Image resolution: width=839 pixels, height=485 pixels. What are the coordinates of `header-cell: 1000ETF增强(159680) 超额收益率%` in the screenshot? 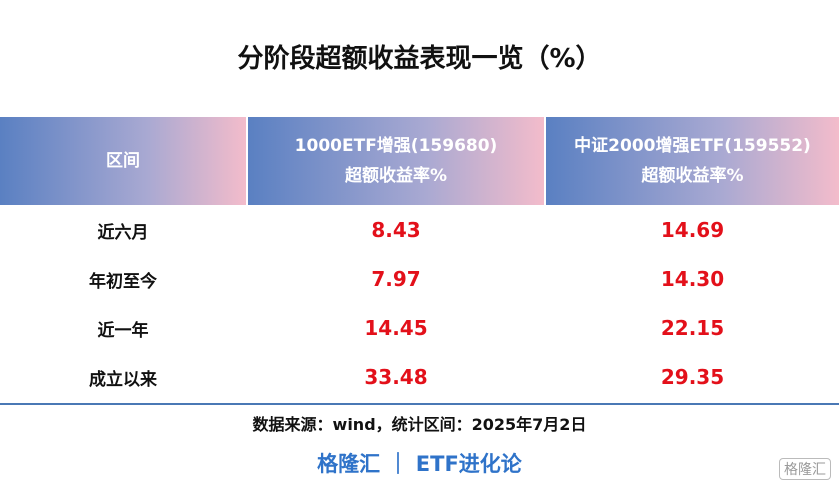 It's located at (396, 161).